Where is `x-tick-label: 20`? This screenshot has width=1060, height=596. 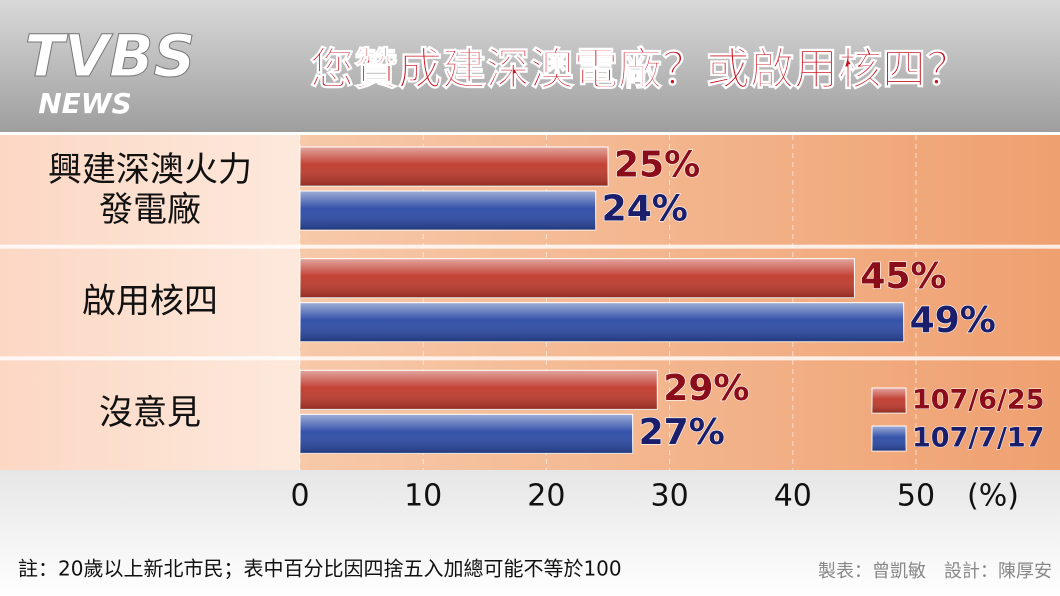
x-tick-label: 20 is located at coordinates (546, 496).